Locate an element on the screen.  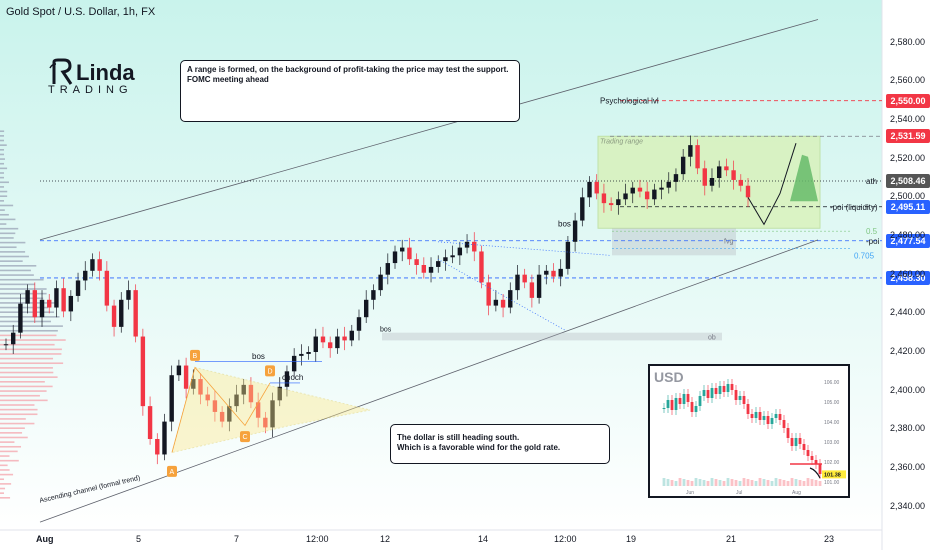
price-tag: 2,458.30 is located at coordinates (908, 277).